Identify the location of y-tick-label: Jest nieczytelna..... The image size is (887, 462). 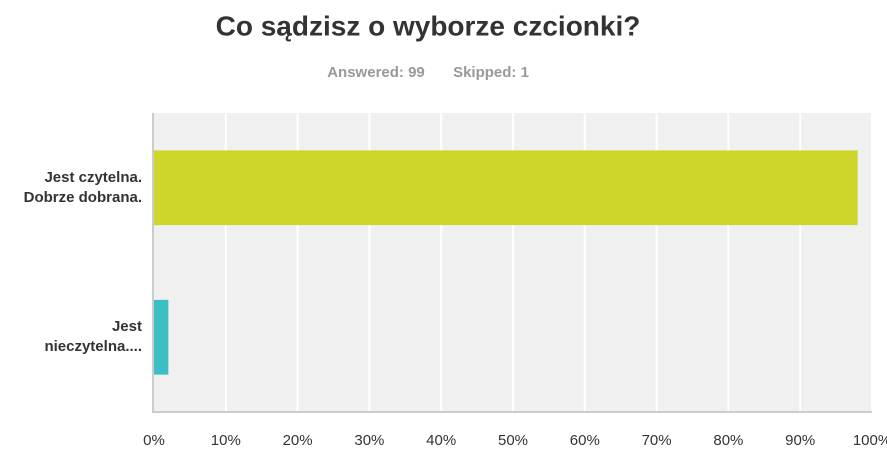
(93, 337).